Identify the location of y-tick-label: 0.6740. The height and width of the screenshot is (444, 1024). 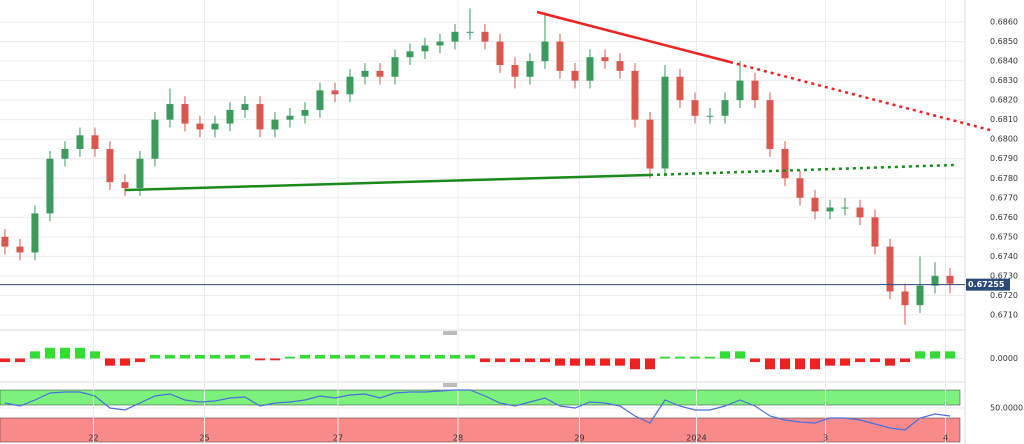
(1004, 256).